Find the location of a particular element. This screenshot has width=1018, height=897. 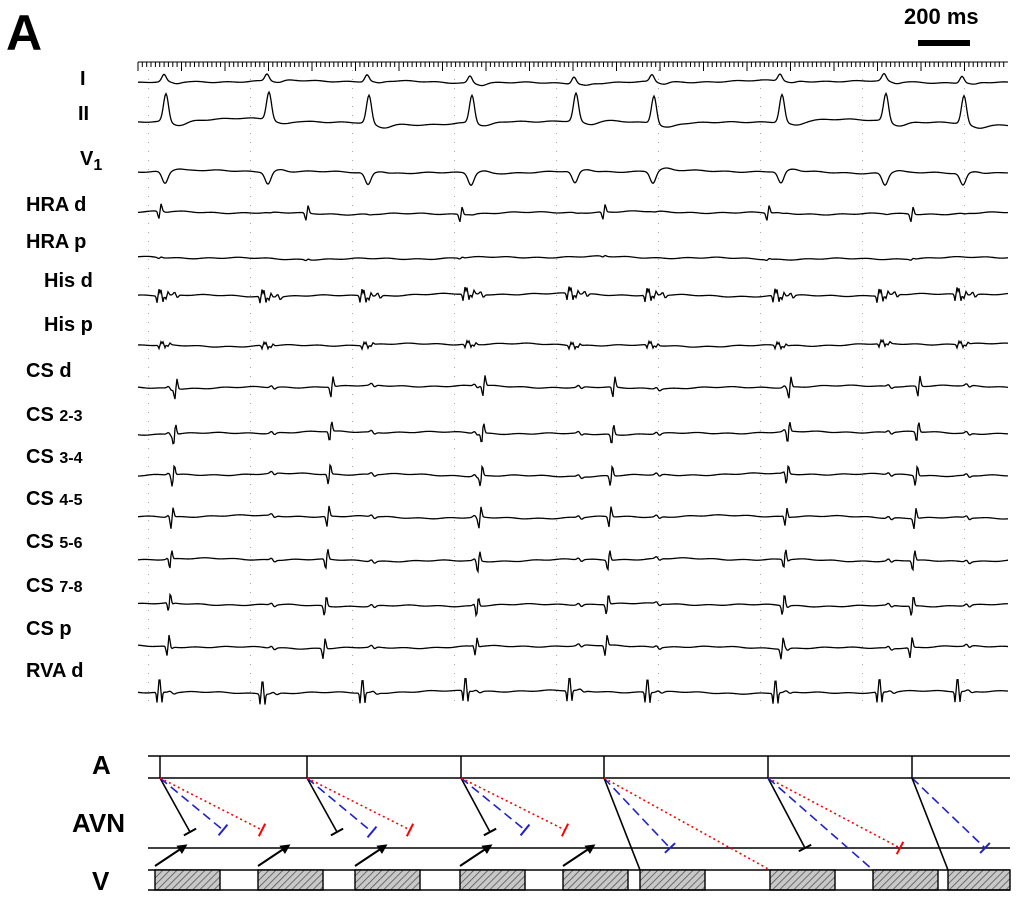

ladder-label-avn: AVN is located at coordinates (98, 823).